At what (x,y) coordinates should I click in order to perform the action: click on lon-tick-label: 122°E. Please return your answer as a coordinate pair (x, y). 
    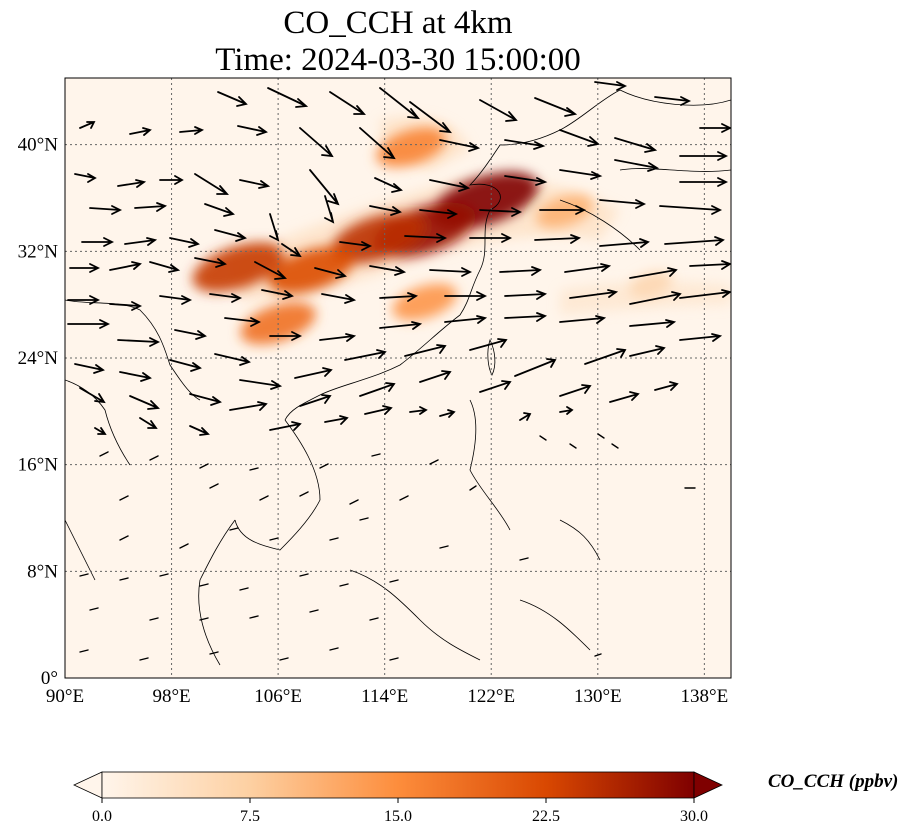
    Looking at the image, I should click on (491, 696).